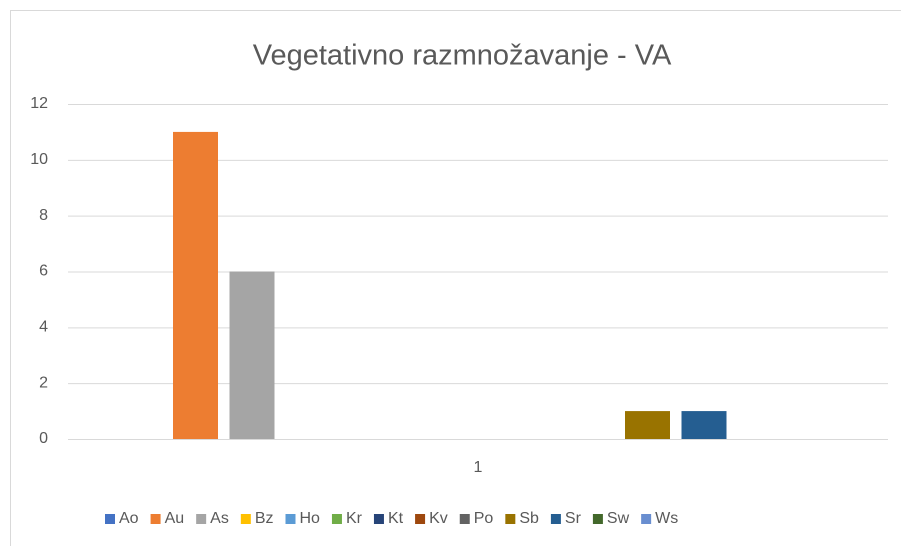 The height and width of the screenshot is (546, 901). I want to click on y-tick-label: 0, so click(43, 438).